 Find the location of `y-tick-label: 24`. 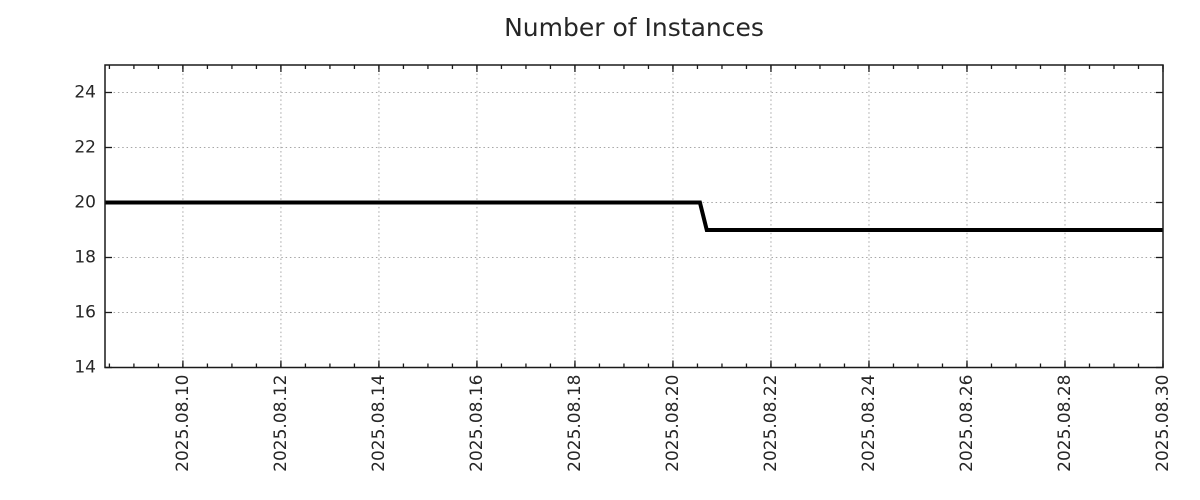

y-tick-label: 24 is located at coordinates (85, 93).